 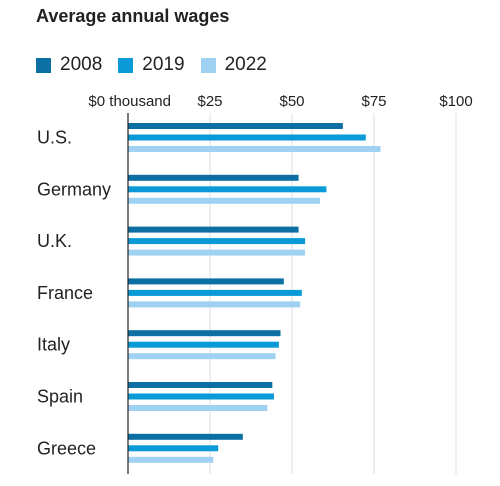 I want to click on bar-italy-2022, so click(x=202, y=356).